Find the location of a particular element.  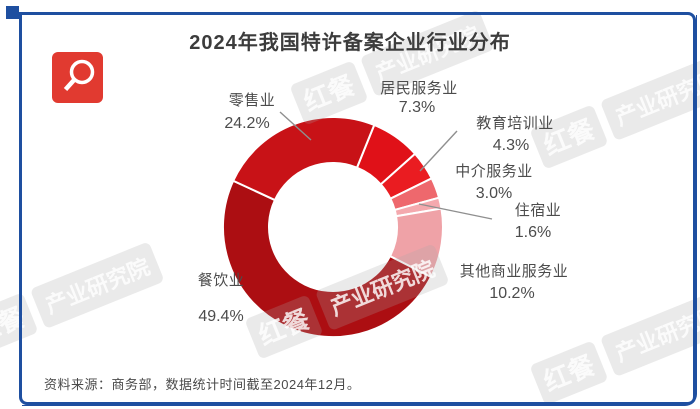

leader-line-zhusu is located at coordinates (455, 211).